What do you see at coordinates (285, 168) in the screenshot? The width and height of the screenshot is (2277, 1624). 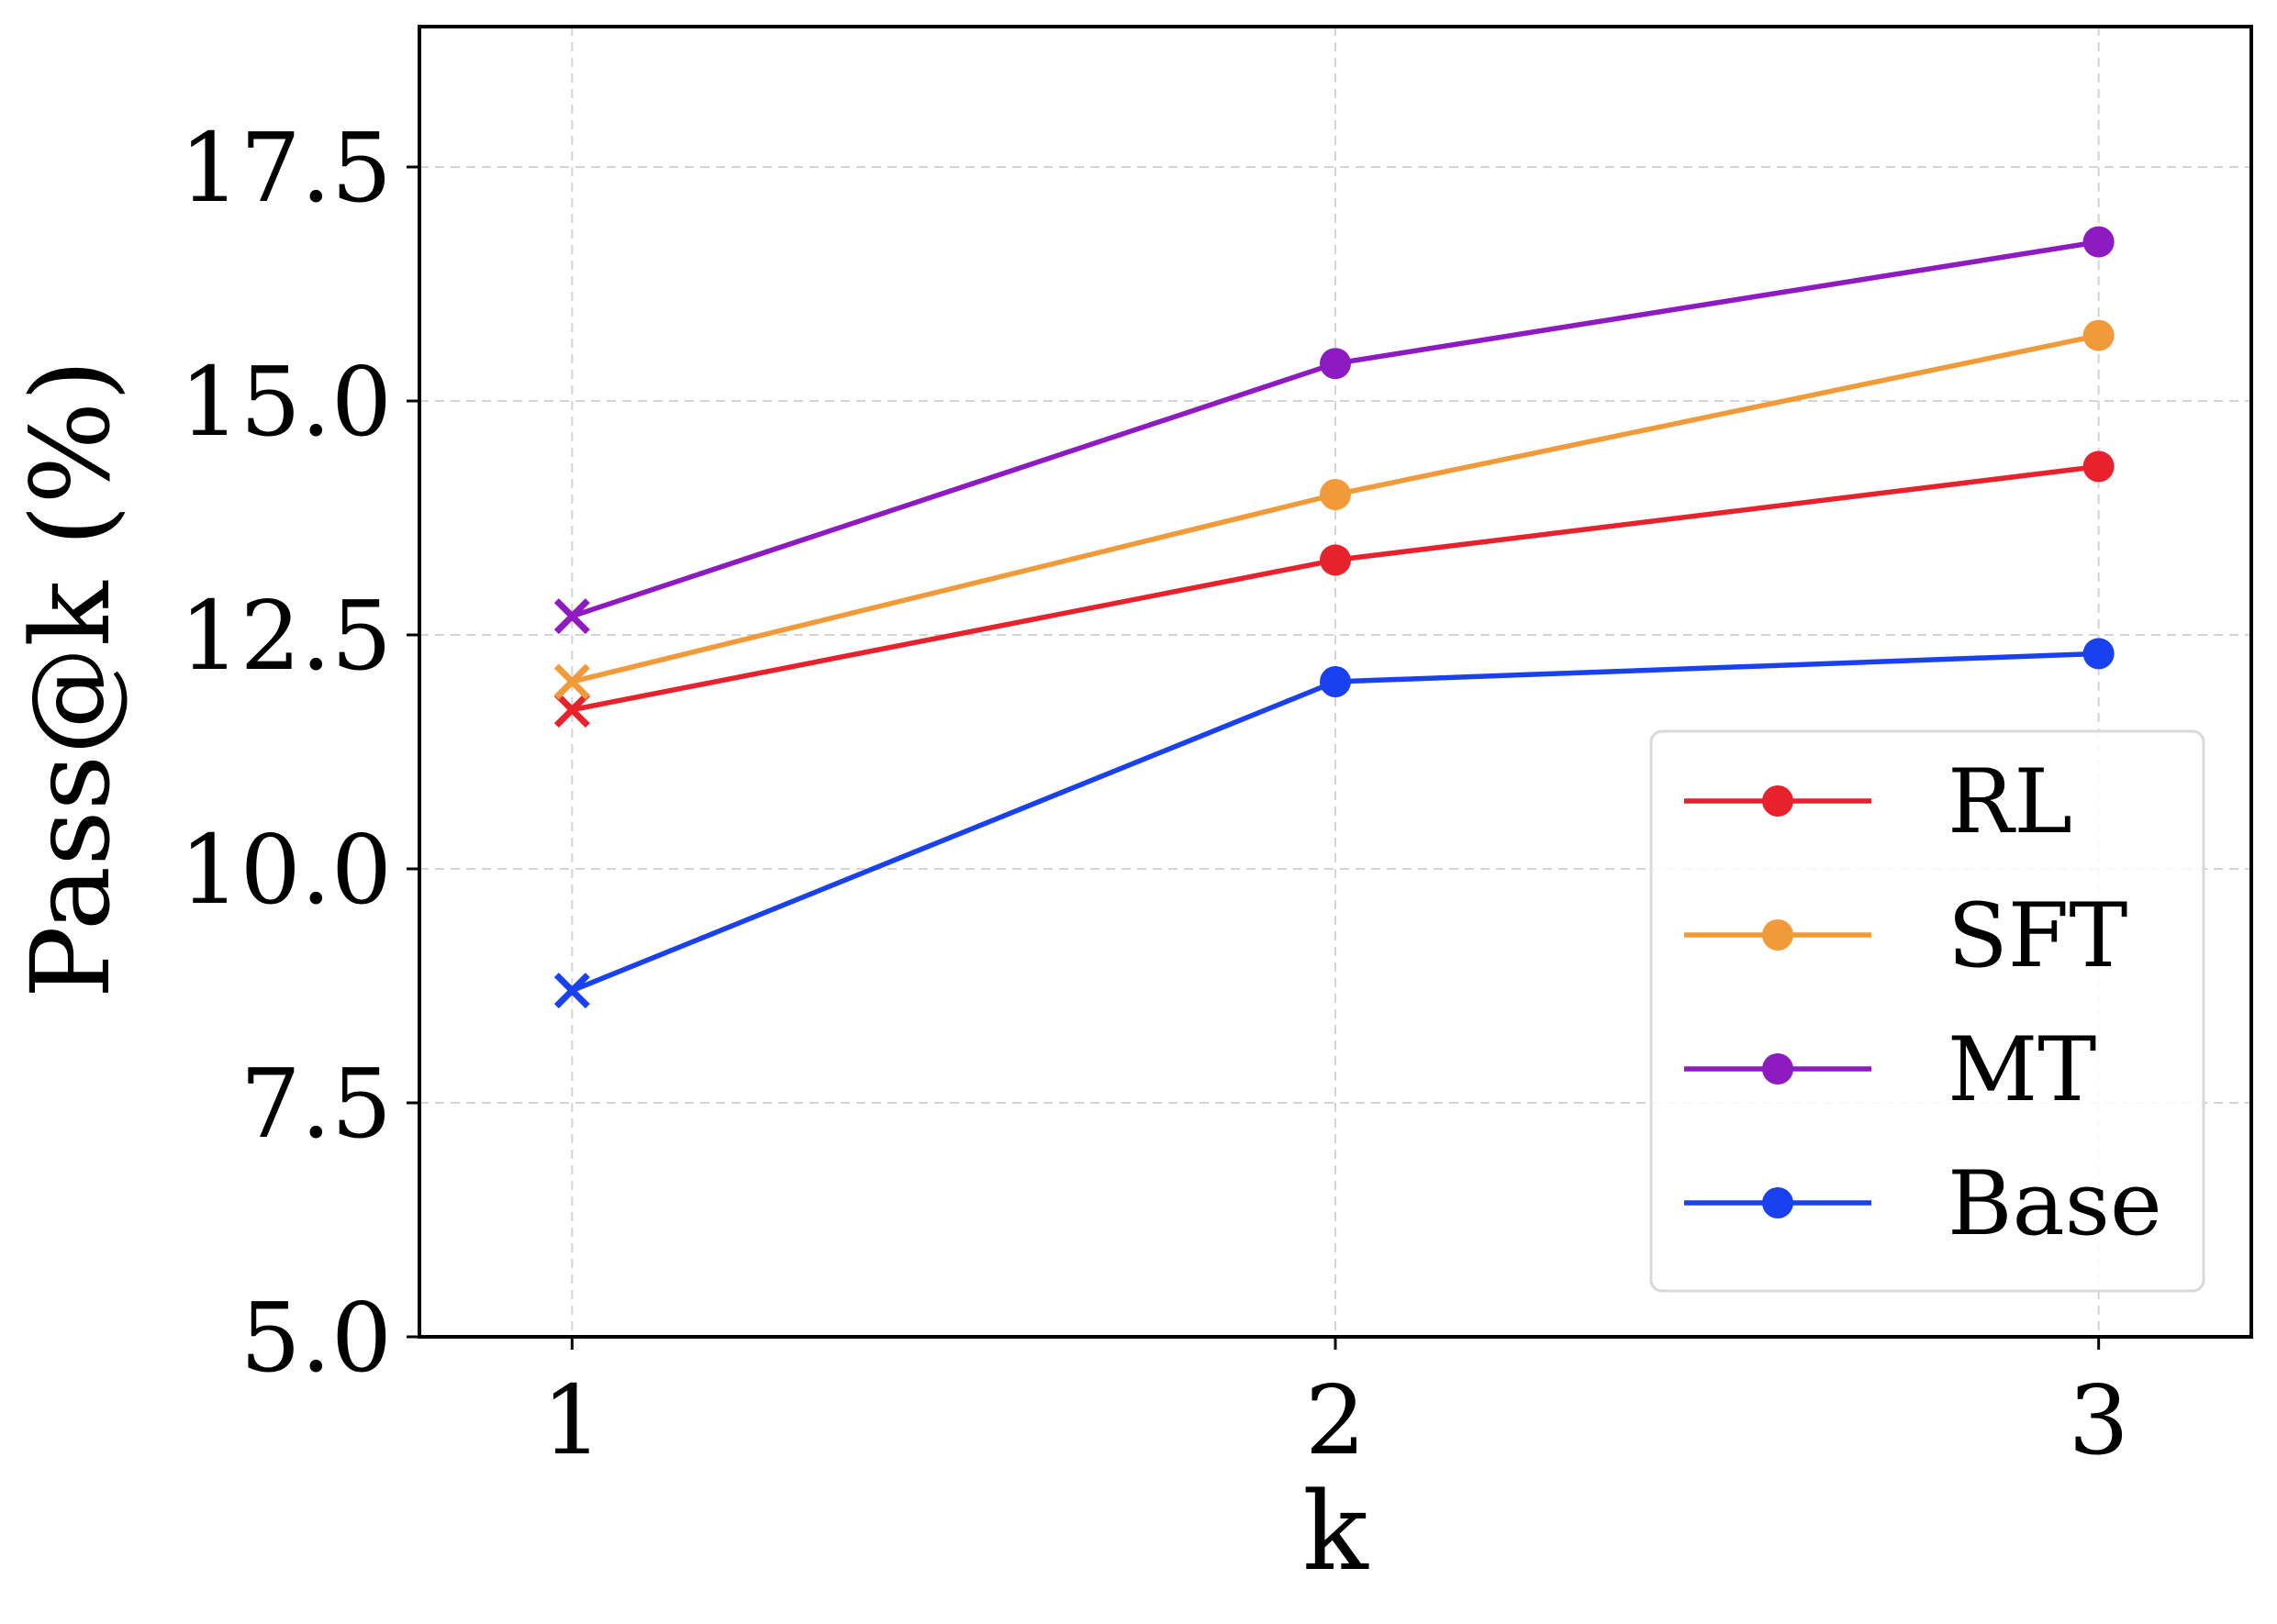 I see `y-tick-label: 17.5` at bounding box center [285, 168].